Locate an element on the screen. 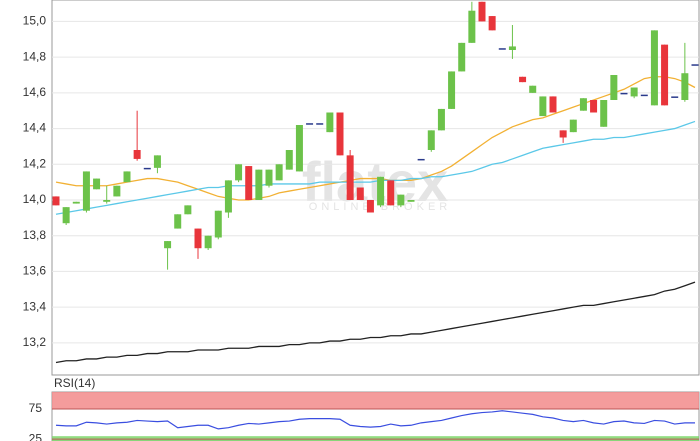  y-tick-label: 15,0 is located at coordinates (35, 21).